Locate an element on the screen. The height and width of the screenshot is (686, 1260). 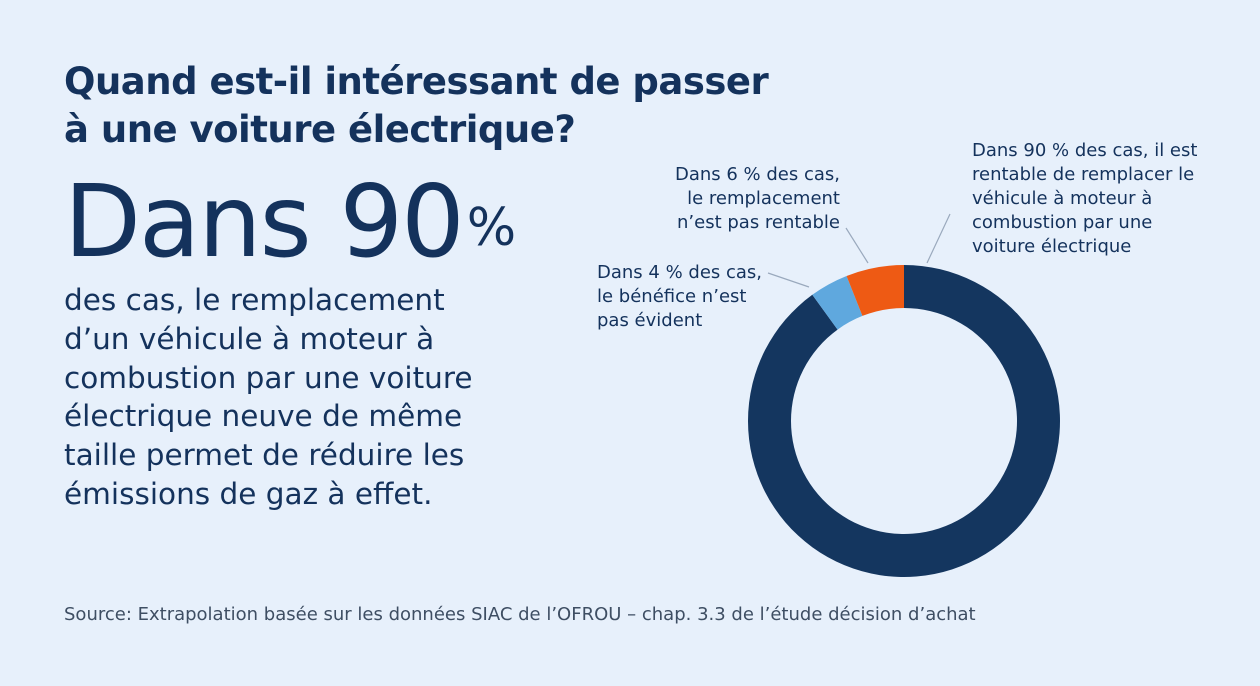
title-line-1: Quand est-il intéressant de passer is located at coordinates (416, 81).